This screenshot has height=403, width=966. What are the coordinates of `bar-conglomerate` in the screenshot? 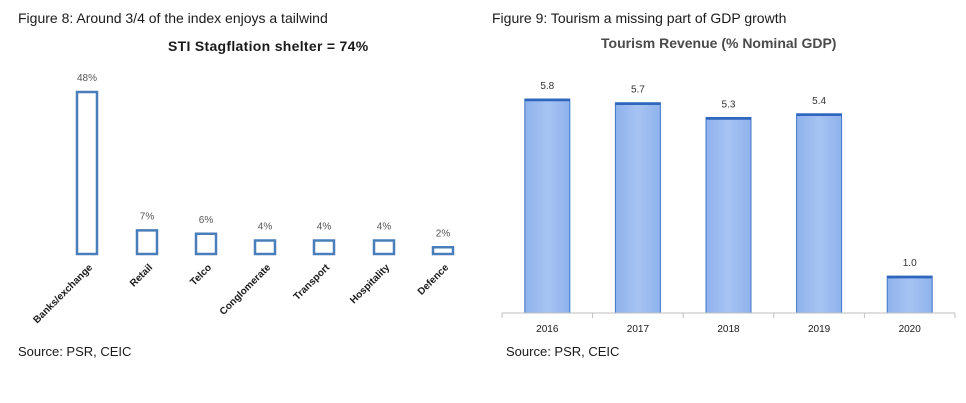 It's located at (265, 247).